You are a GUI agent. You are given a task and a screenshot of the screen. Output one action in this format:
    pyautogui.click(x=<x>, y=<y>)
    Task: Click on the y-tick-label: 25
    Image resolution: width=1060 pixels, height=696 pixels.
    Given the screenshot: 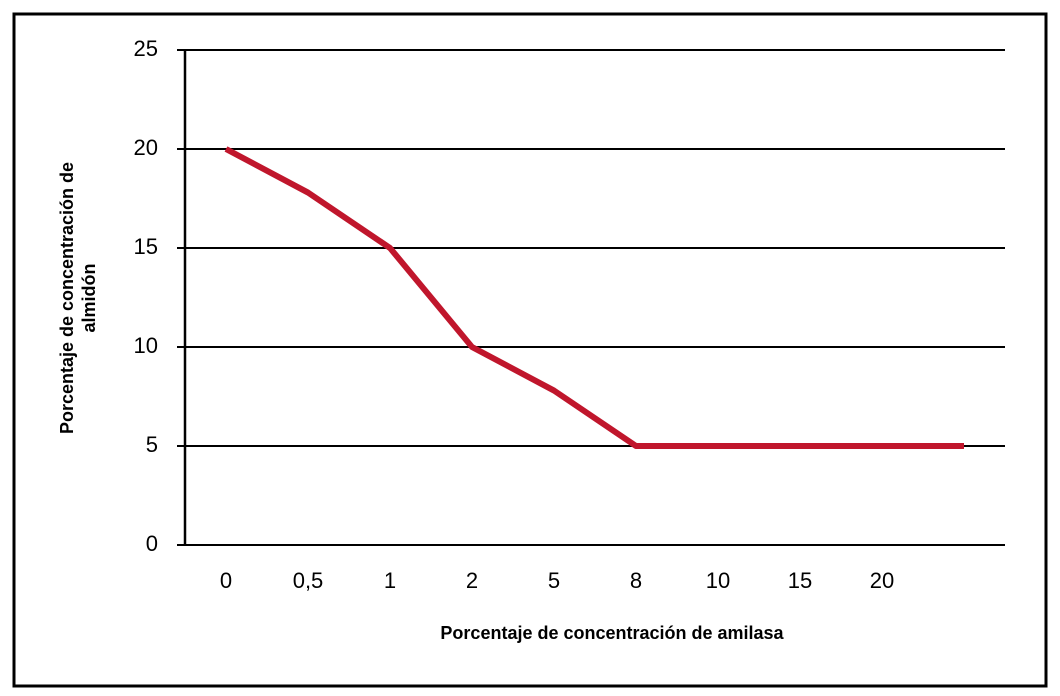 What is the action you would take?
    pyautogui.click(x=146, y=48)
    